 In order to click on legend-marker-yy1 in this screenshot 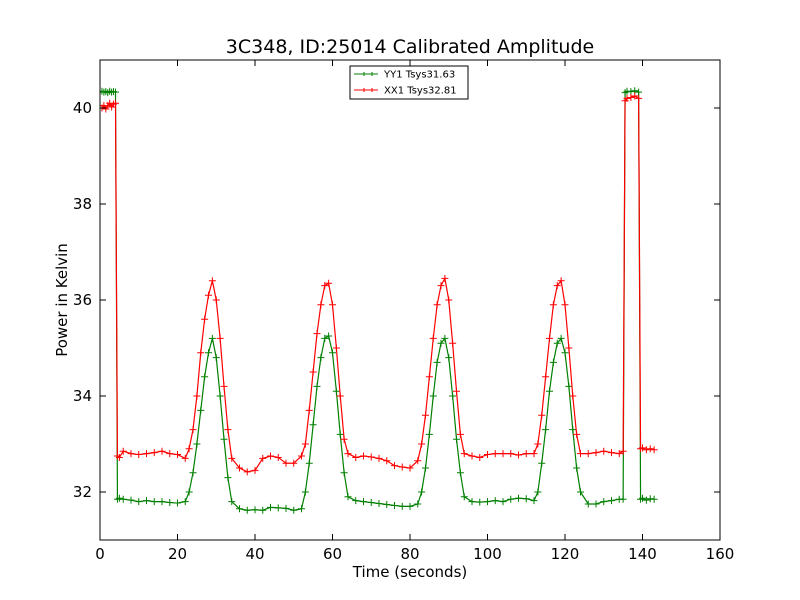, I will do `click(368, 74)`.